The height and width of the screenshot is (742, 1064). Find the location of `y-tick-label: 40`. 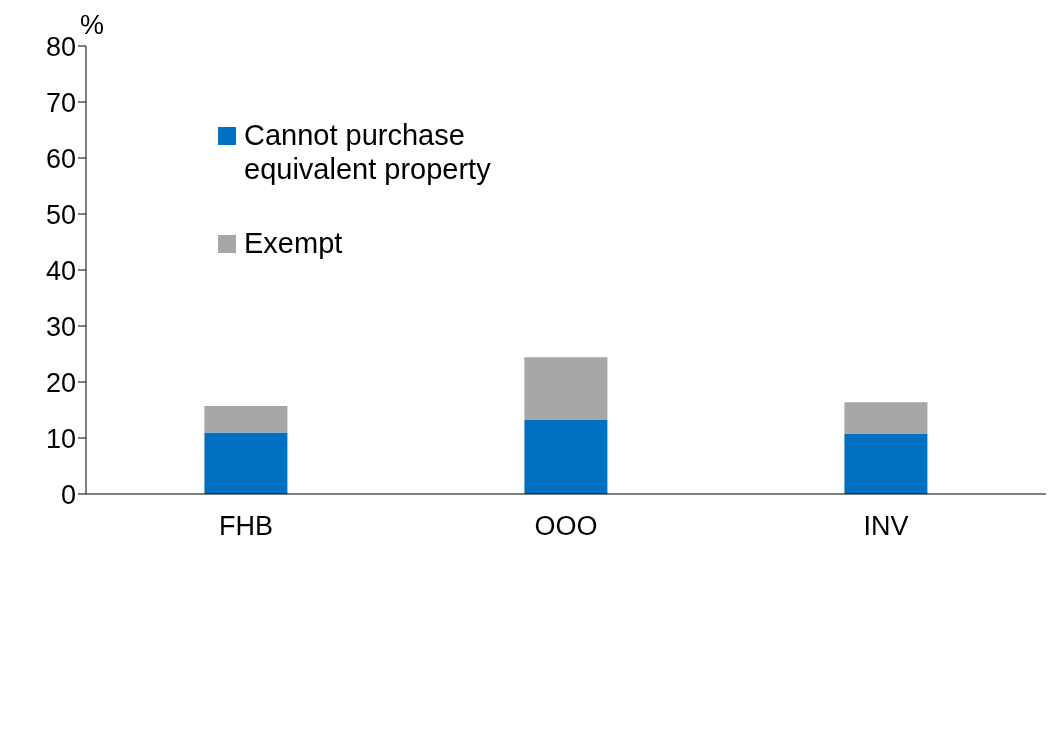

y-tick-label: 40 is located at coordinates (60, 270).